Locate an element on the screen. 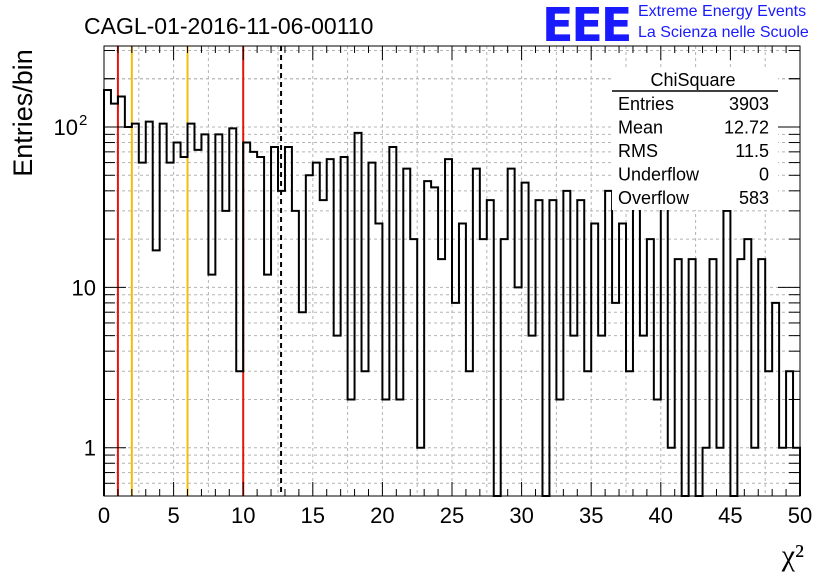  stats-row-label: Overflow is located at coordinates (654, 198).